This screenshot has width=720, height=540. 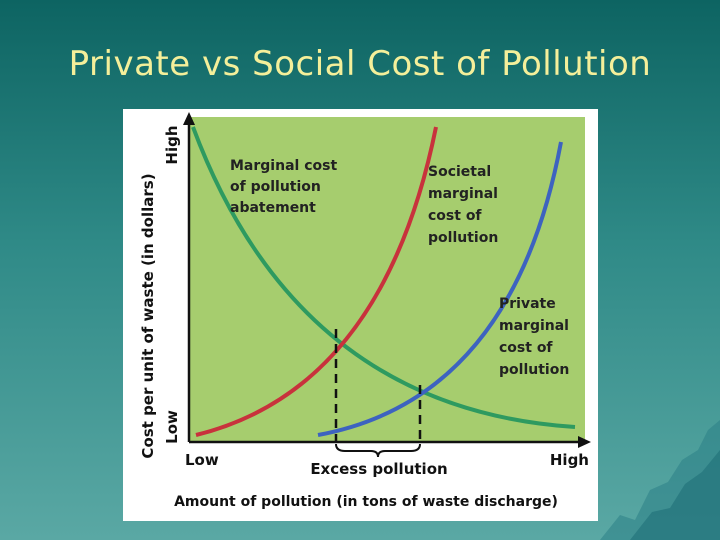 What do you see at coordinates (465, 205) in the screenshot?
I see `societal-curve-label: Societal marginal cost of pollution` at bounding box center [465, 205].